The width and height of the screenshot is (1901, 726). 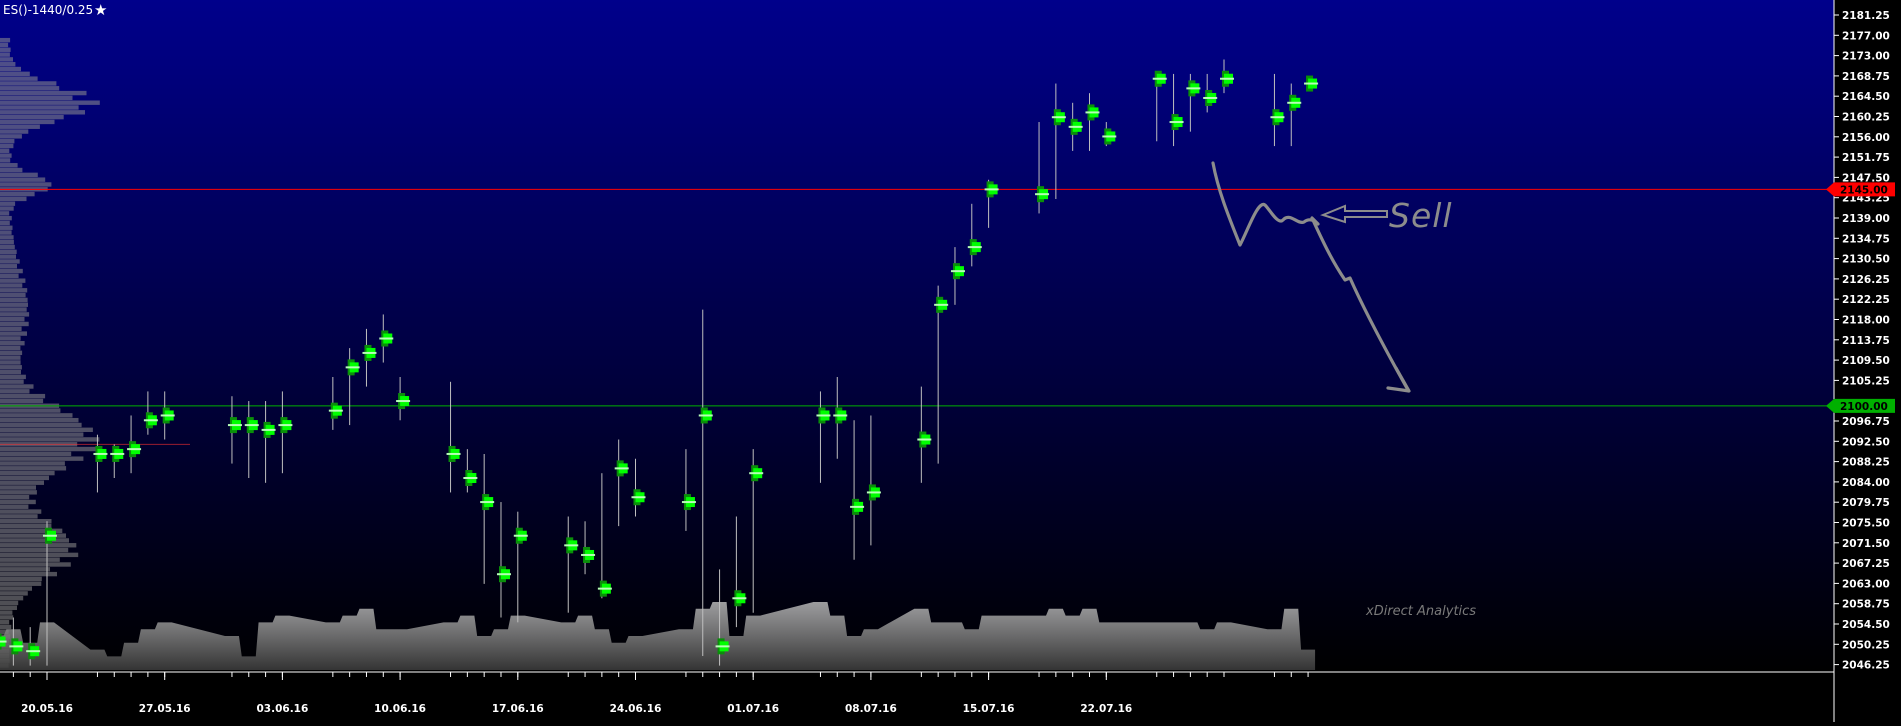 What do you see at coordinates (1331, 277) in the screenshot?
I see `drawn-annotation: Sell` at bounding box center [1331, 277].